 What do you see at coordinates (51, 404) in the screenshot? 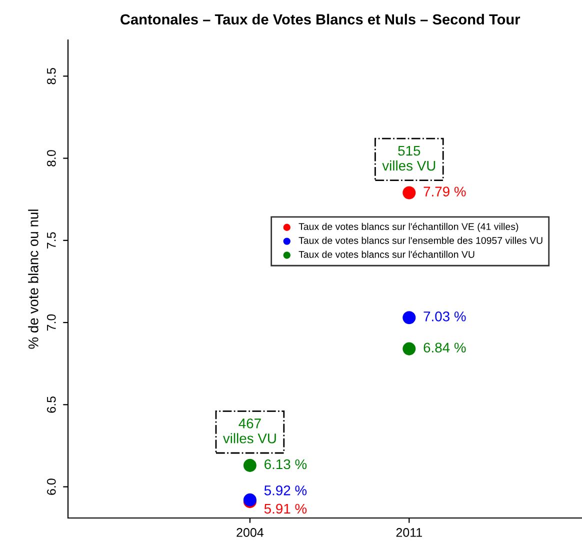
I see `y-tick-label: 6.5` at bounding box center [51, 404].